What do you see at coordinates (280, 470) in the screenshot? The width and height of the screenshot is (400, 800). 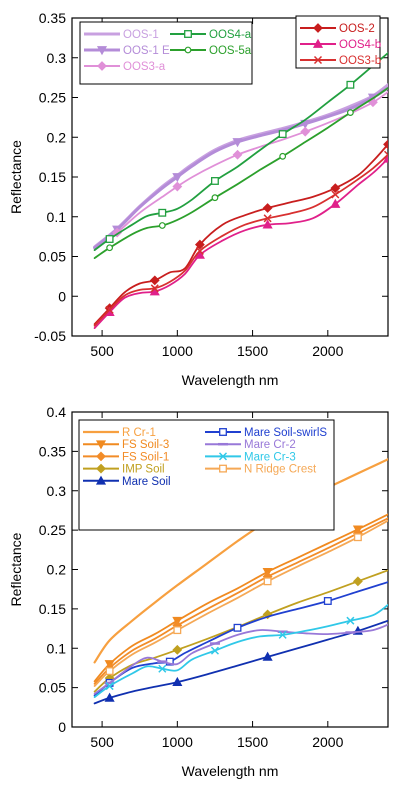 I see `legend-label: N Ridge Crest` at bounding box center [280, 470].